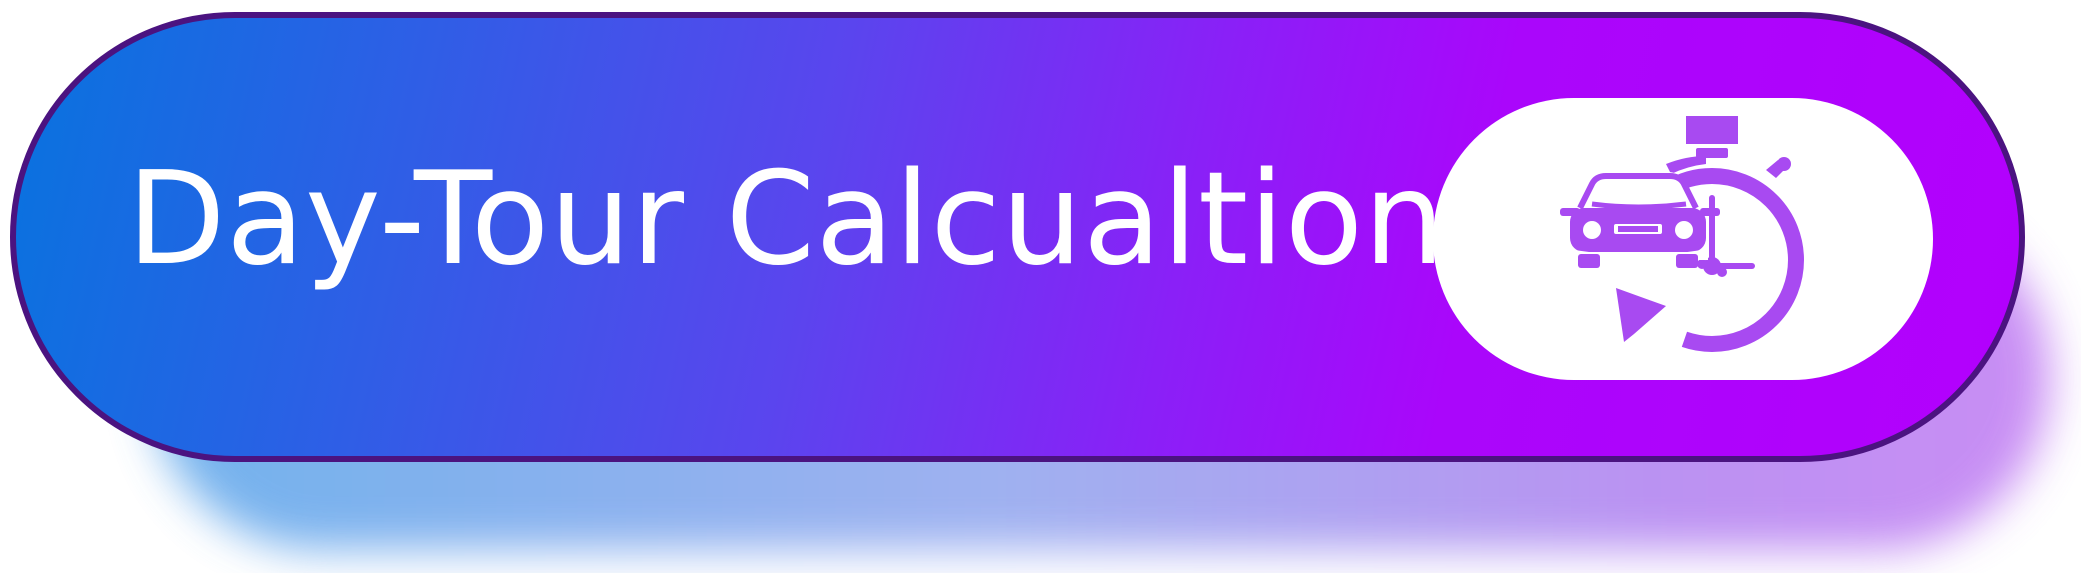 Image resolution: width=2081 pixels, height=573 pixels. Describe the element at coordinates (1678, 234) in the screenshot. I see `car-stopwatch-icon` at that location.